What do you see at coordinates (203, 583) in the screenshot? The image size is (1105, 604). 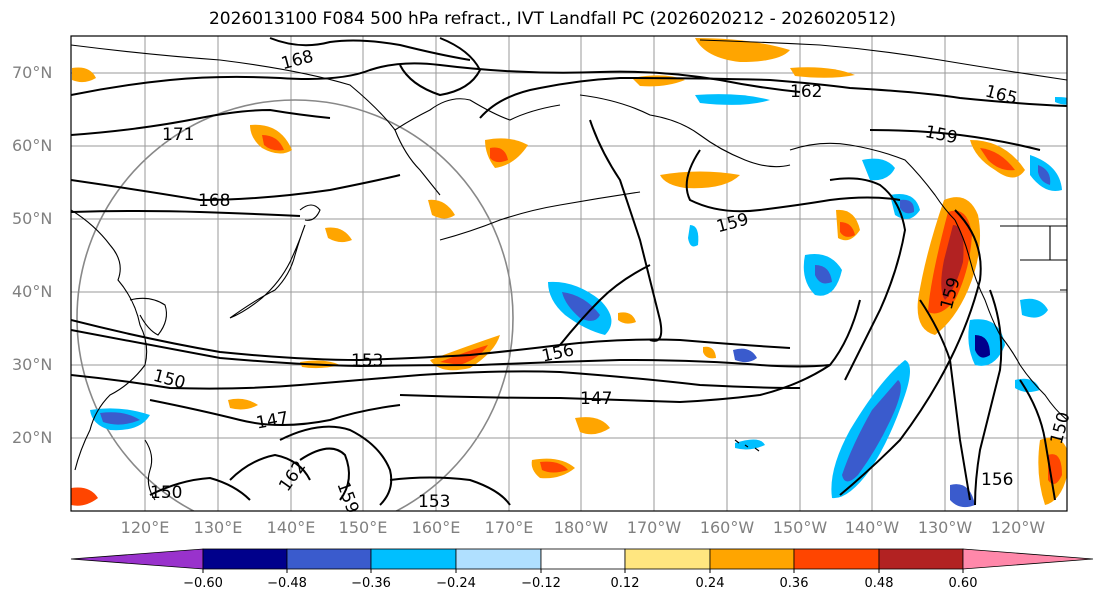 I see `colorbar-tick-label: −0.60` at bounding box center [203, 583].